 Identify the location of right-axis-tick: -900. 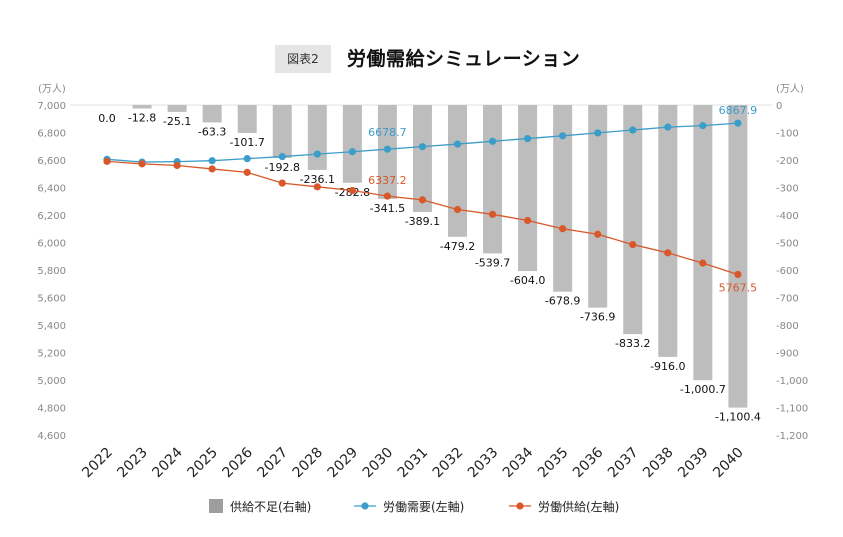
(787, 354).